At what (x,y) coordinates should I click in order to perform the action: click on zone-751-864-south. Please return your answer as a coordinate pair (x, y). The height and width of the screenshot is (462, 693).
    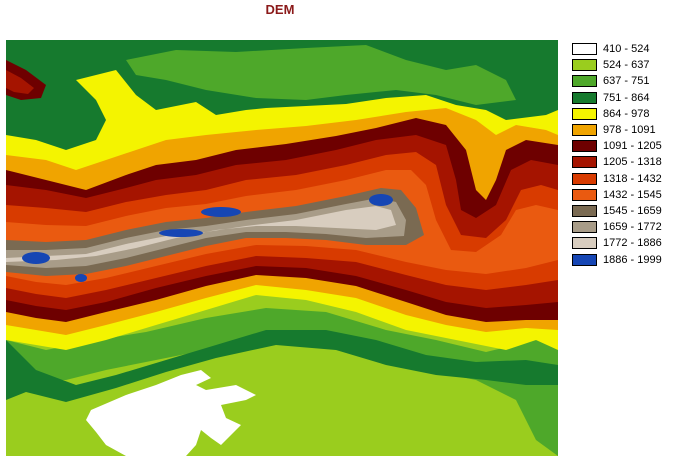
    Looking at the image, I should click on (282, 366).